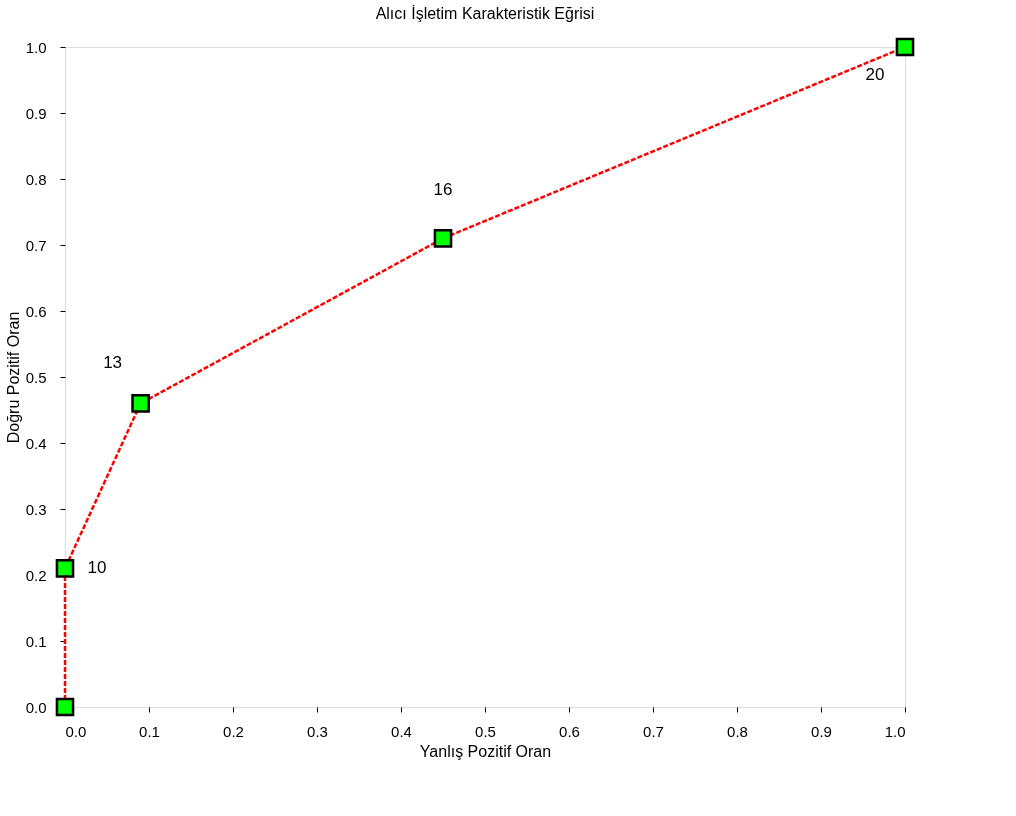 Image resolution: width=1016 pixels, height=816 pixels. What do you see at coordinates (317, 731) in the screenshot?
I see `x-tick-label: 0.3` at bounding box center [317, 731].